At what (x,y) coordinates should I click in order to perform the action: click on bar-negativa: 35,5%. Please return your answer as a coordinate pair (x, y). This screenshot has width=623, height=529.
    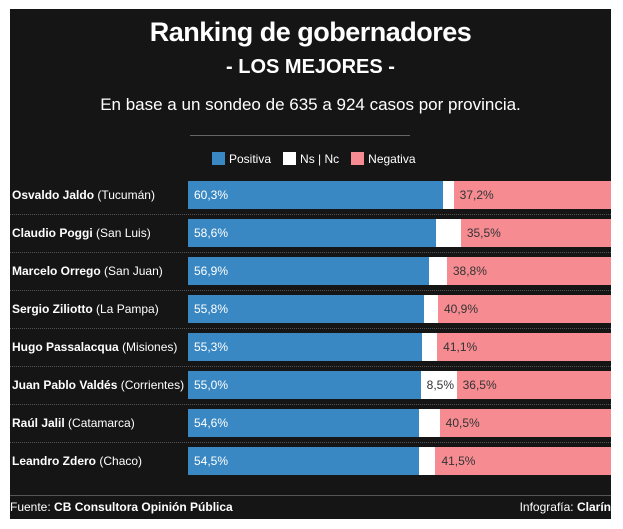
    Looking at the image, I should click on (535, 233).